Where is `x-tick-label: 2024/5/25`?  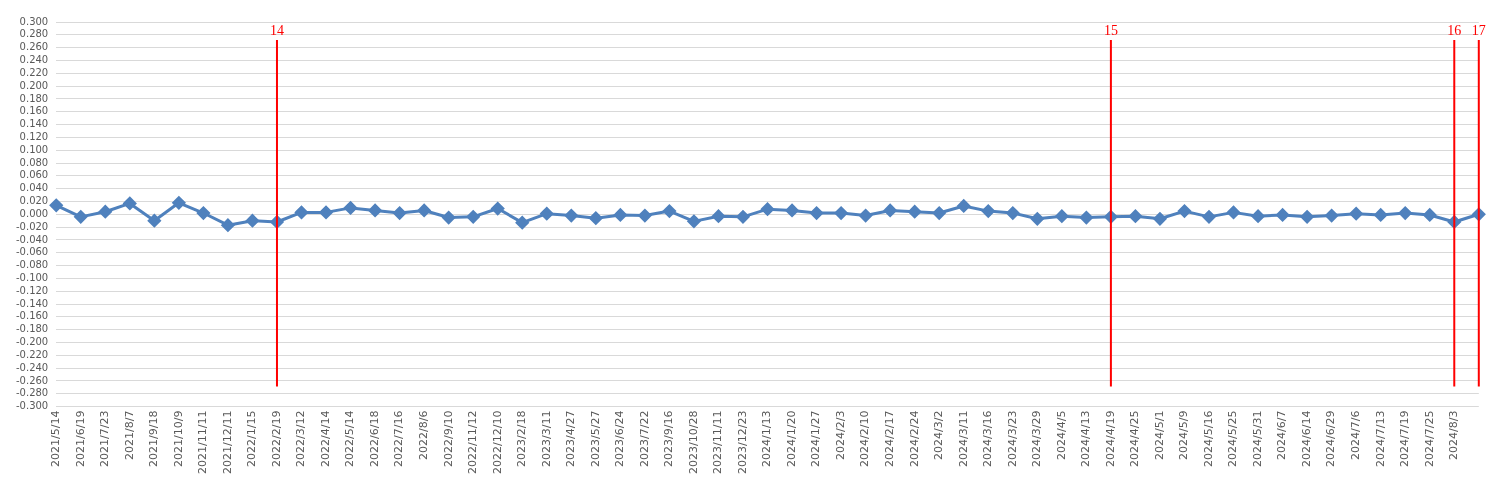
x-tick-label: 2024/5/25 is located at coordinates (1233, 439).